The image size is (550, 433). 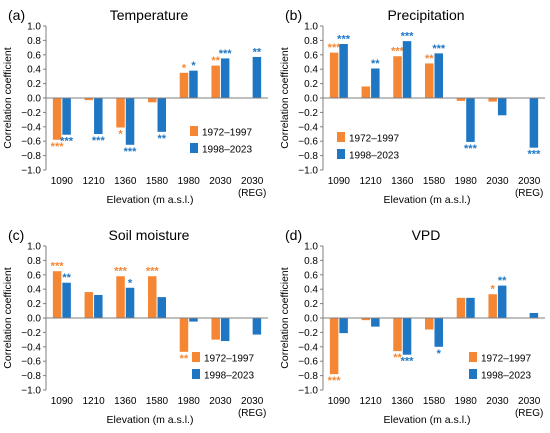 I want to click on y-tick-label: 0.6, so click(x=311, y=275).